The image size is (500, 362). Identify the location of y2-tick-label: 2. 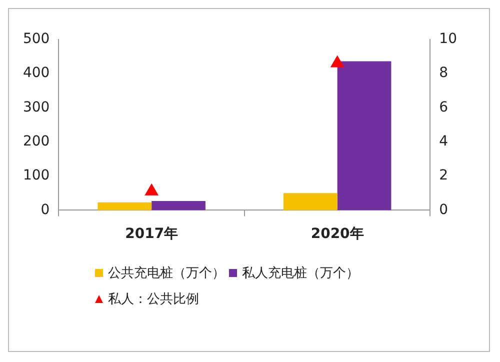
(443, 176).